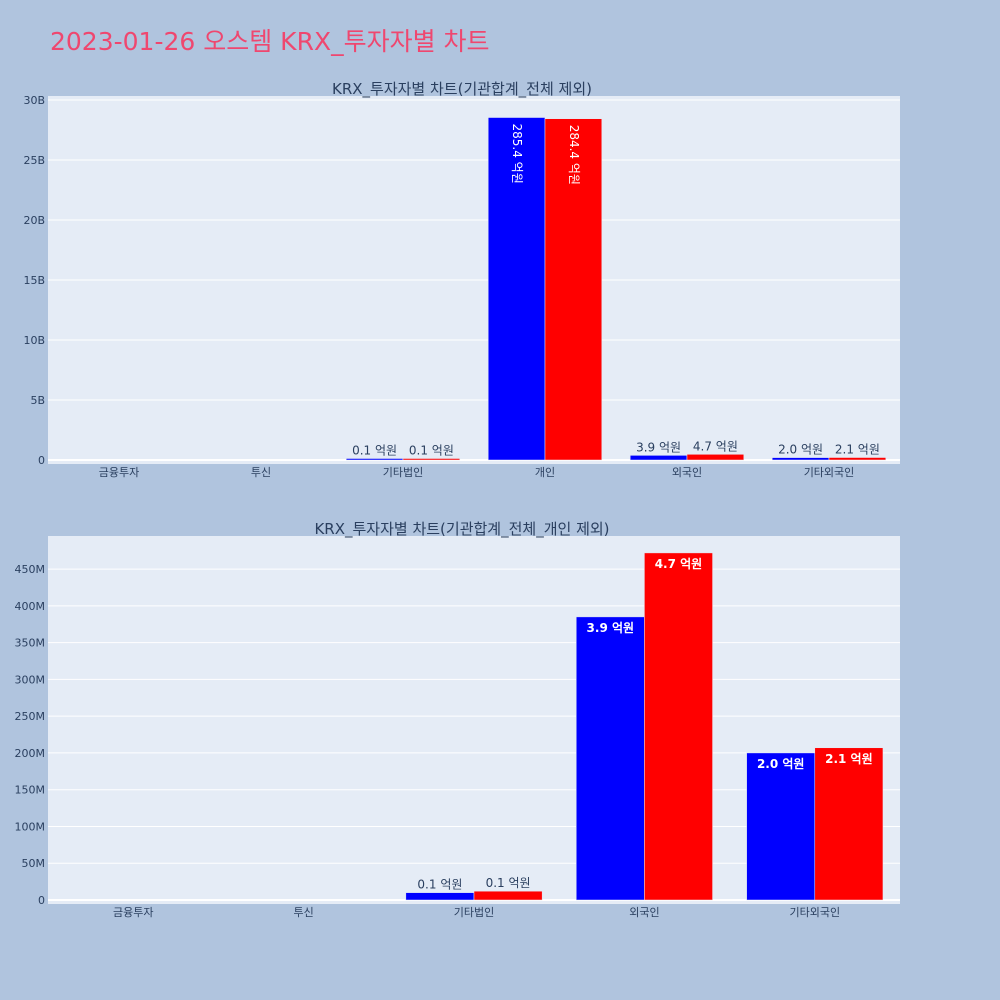 This screenshot has width=1000, height=1000. What do you see at coordinates (462, 89) in the screenshot?
I see `chart-title: KRX_투자자별 차트(기관합계_전체 제외)` at bounding box center [462, 89].